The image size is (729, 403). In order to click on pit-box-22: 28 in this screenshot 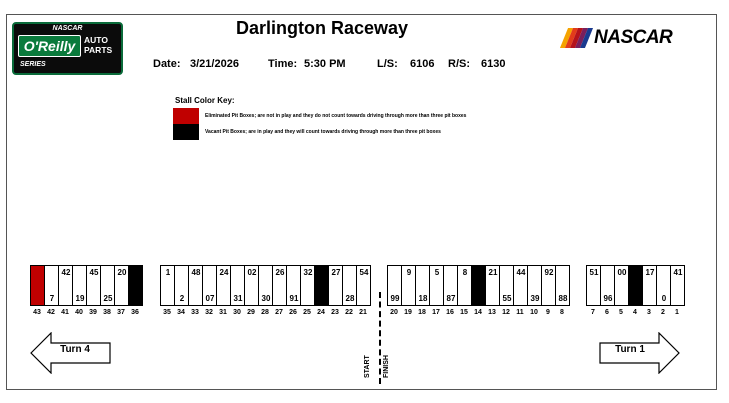, I will do `click(350, 285)`.